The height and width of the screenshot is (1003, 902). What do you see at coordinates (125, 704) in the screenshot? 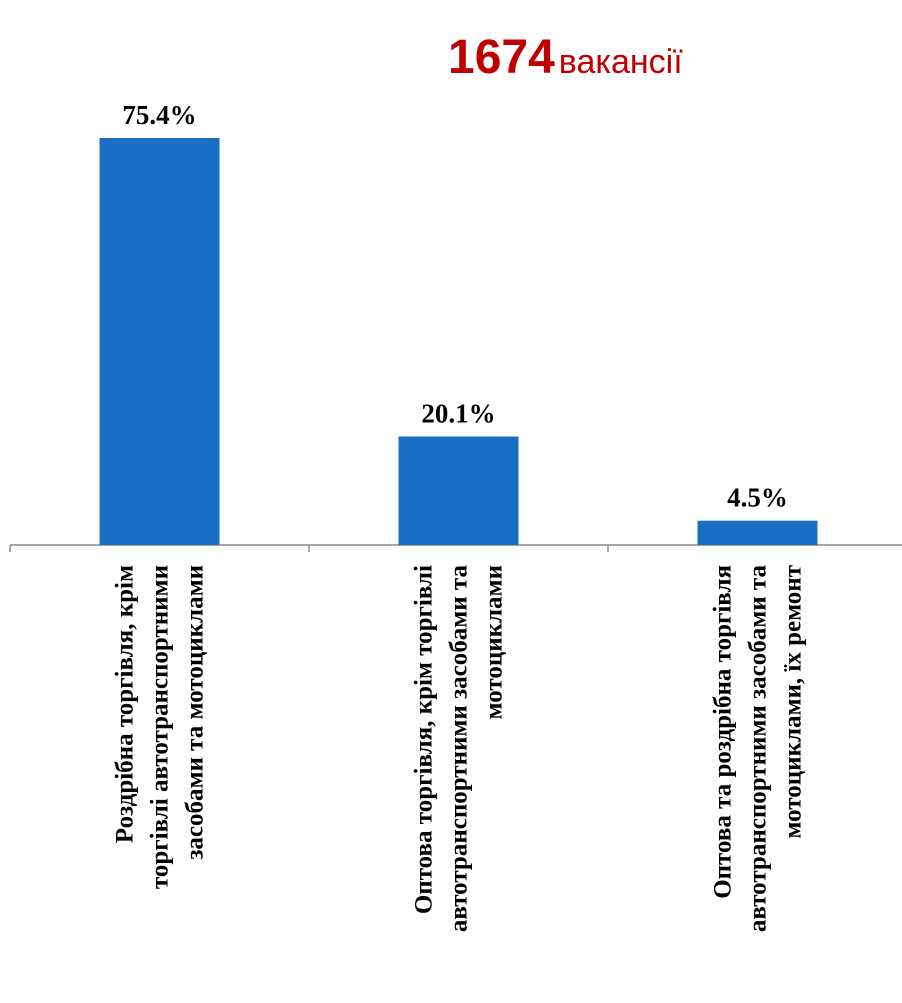
I see `category-label-line: Роздрібна торгівля, крім` at bounding box center [125, 704].